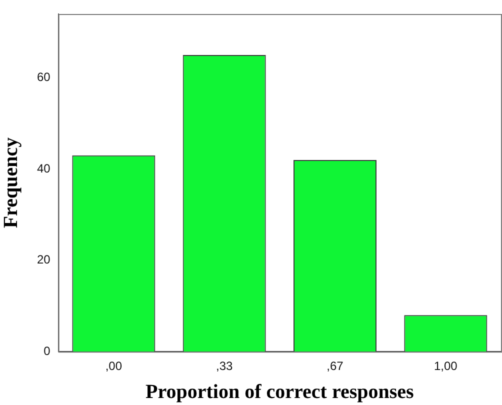 This screenshot has height=405, width=502. Describe the element at coordinates (280, 392) in the screenshot. I see `x-axis-title: Proportion of correct responses` at that location.